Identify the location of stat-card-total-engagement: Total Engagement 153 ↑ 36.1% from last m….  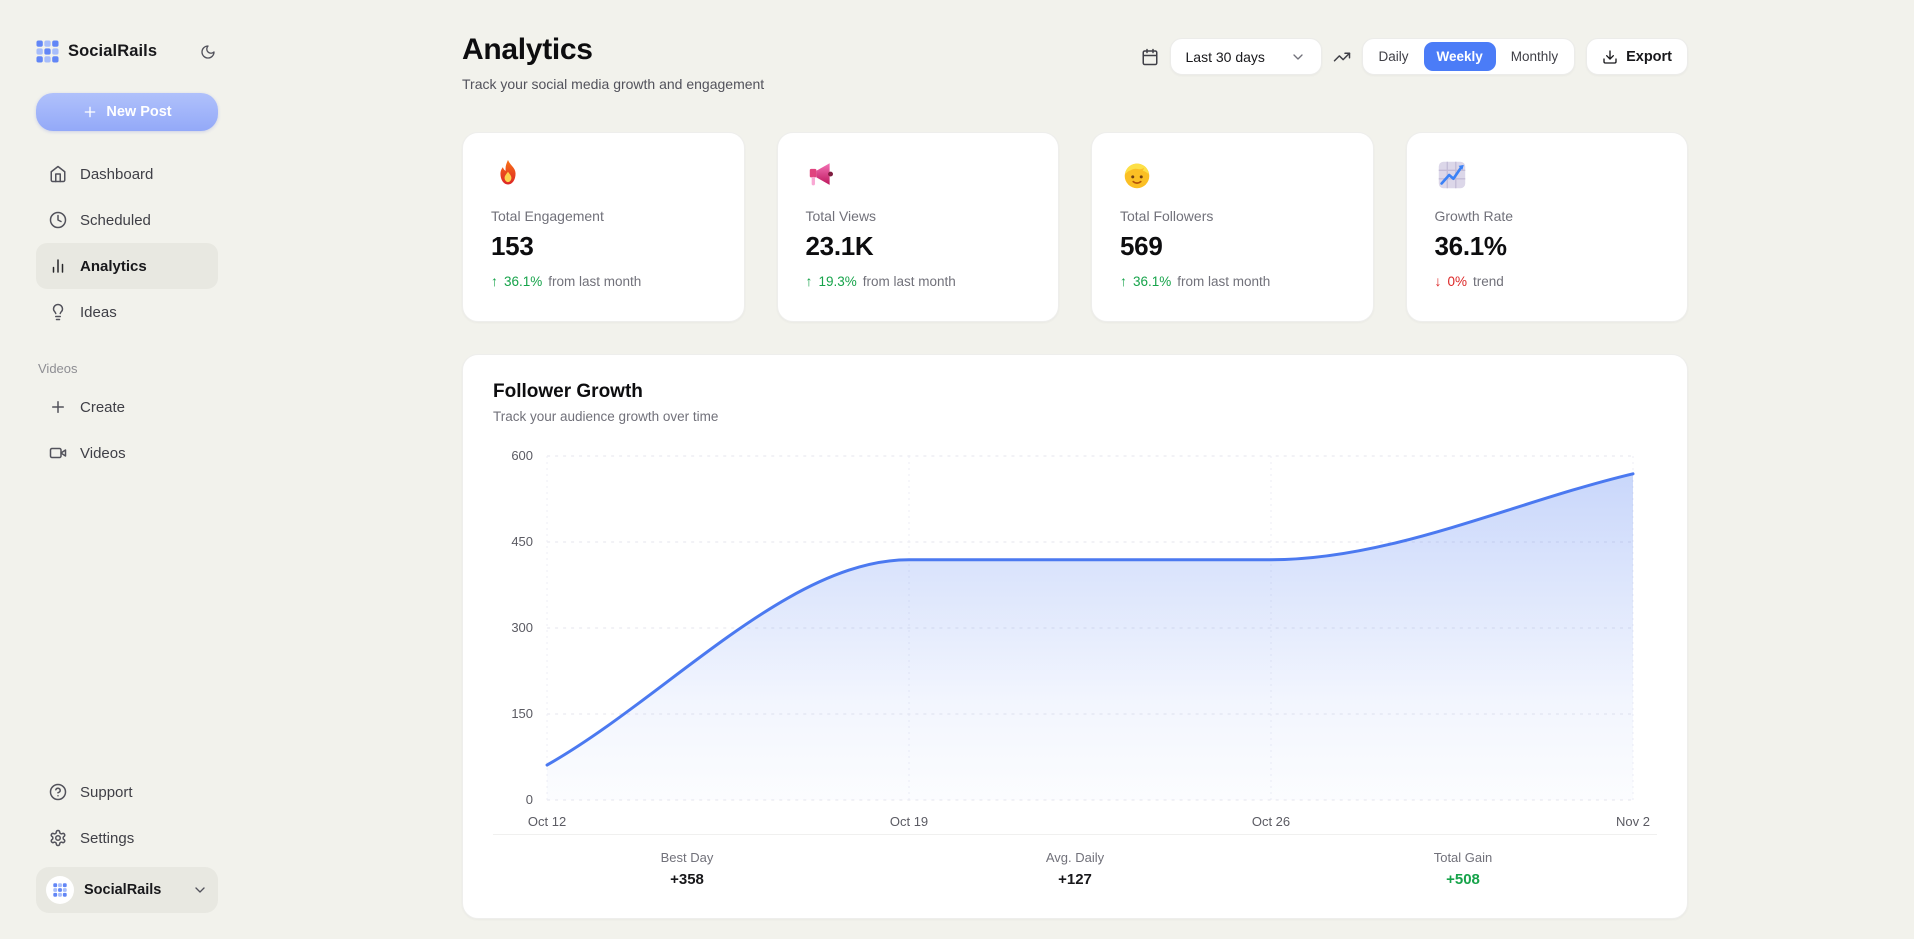
(603, 227).